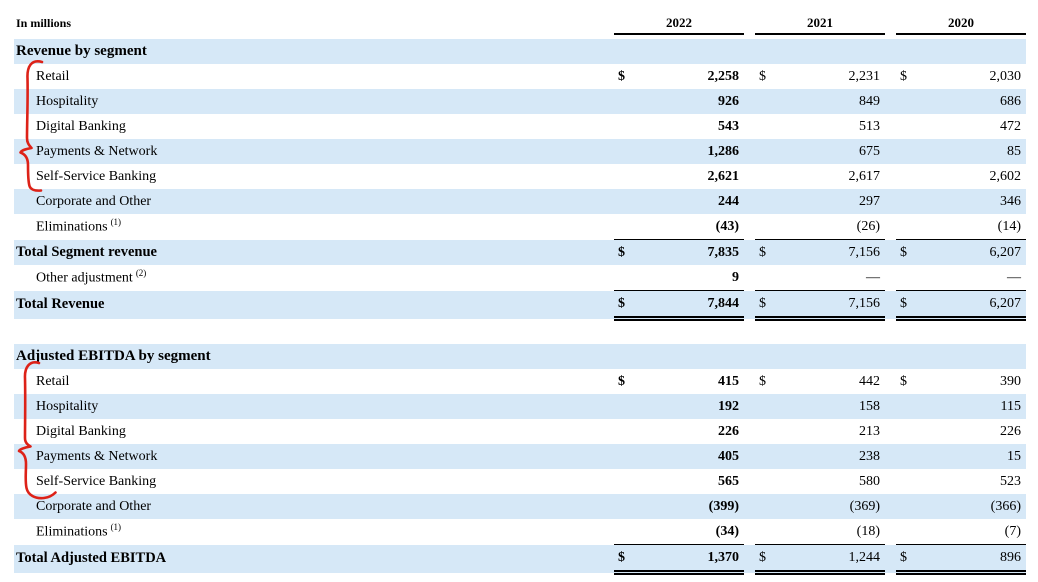 This screenshot has width=1038, height=582. What do you see at coordinates (520, 176) in the screenshot?
I see `item-row: Self-Service Banking 2,621 2,617 2,602` at bounding box center [520, 176].